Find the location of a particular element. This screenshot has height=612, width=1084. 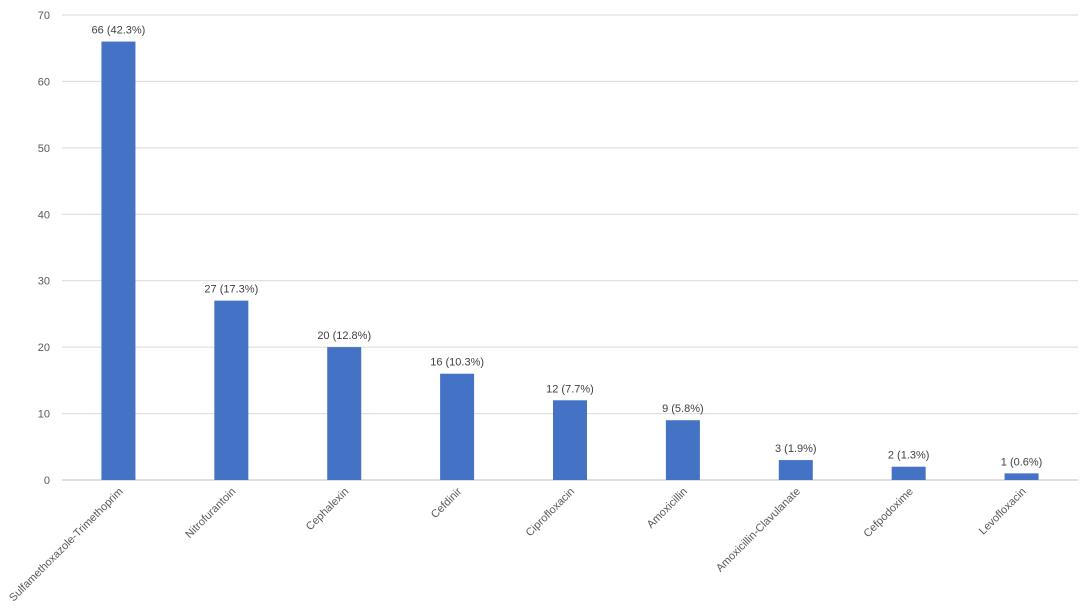

x-tick-label: Cephalexin is located at coordinates (327, 509).